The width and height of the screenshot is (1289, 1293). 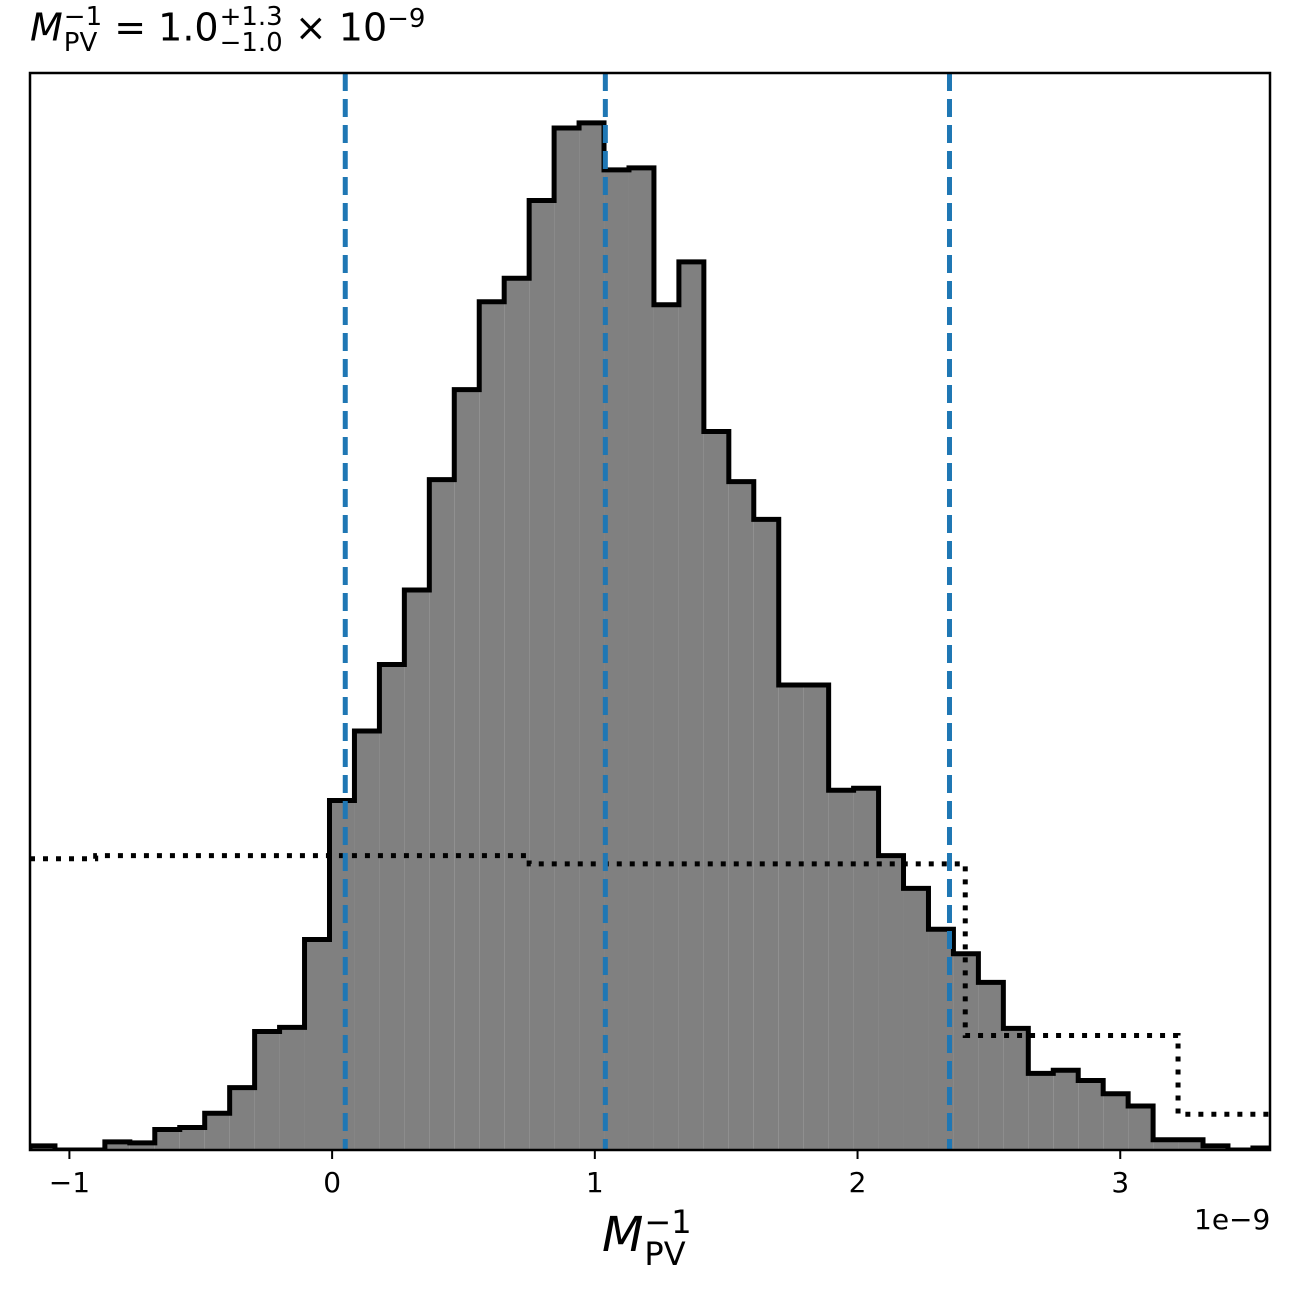 What do you see at coordinates (69, 1182) in the screenshot?
I see `x-tick-label: −1` at bounding box center [69, 1182].